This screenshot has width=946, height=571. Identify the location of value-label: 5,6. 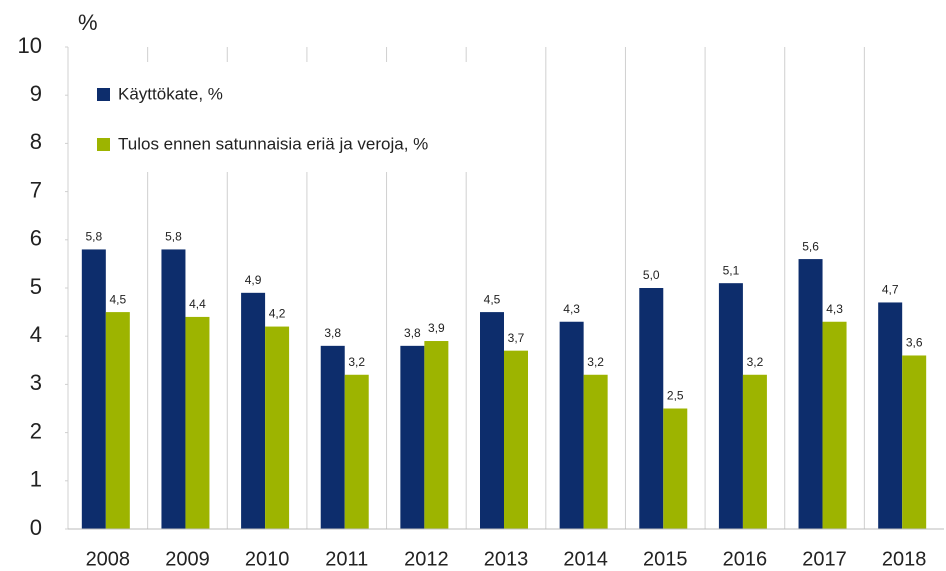
(810, 246).